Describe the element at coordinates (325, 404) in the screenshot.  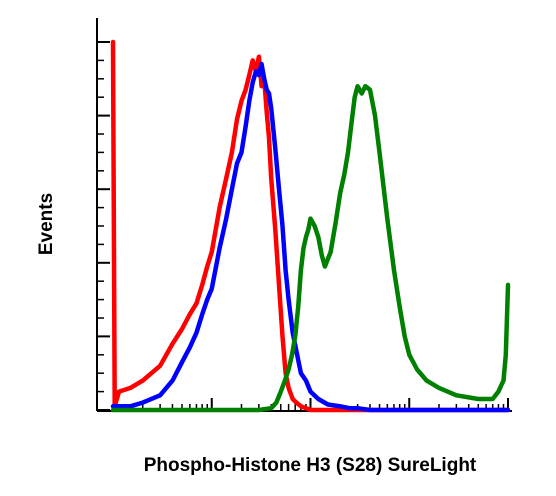
I see `x-axis-ticks` at that location.